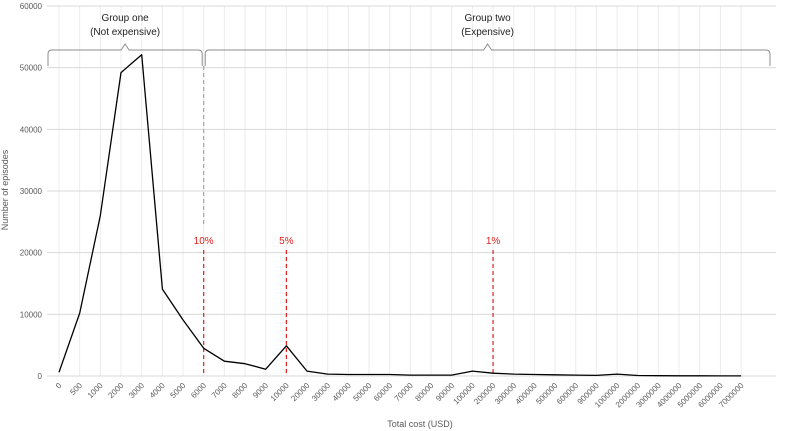 The width and height of the screenshot is (786, 431). Describe the element at coordinates (157, 390) in the screenshot. I see `x-tick-label: 4000` at that location.